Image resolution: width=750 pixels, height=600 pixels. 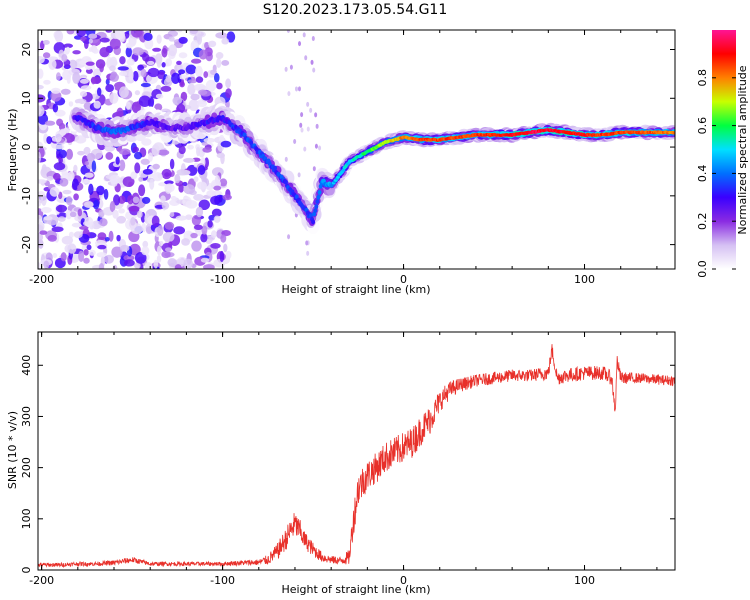 I want to click on snr-ytick-label: 100, so click(x=26, y=518).